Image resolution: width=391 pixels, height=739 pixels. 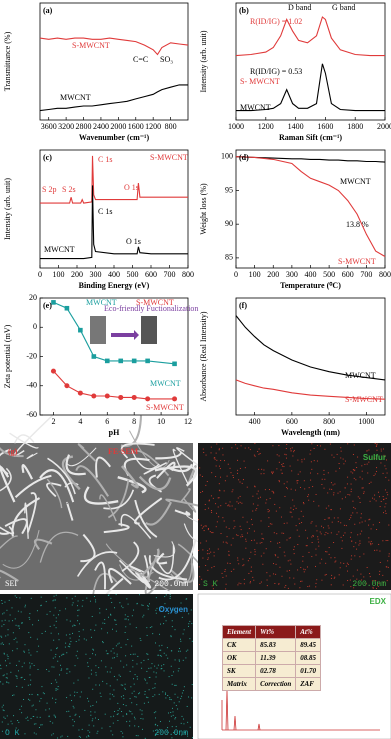 What do you see at coordinates (276, 71) in the screenshot?
I see `annotation: R(ID/IG) = 0.53` at bounding box center [276, 71].